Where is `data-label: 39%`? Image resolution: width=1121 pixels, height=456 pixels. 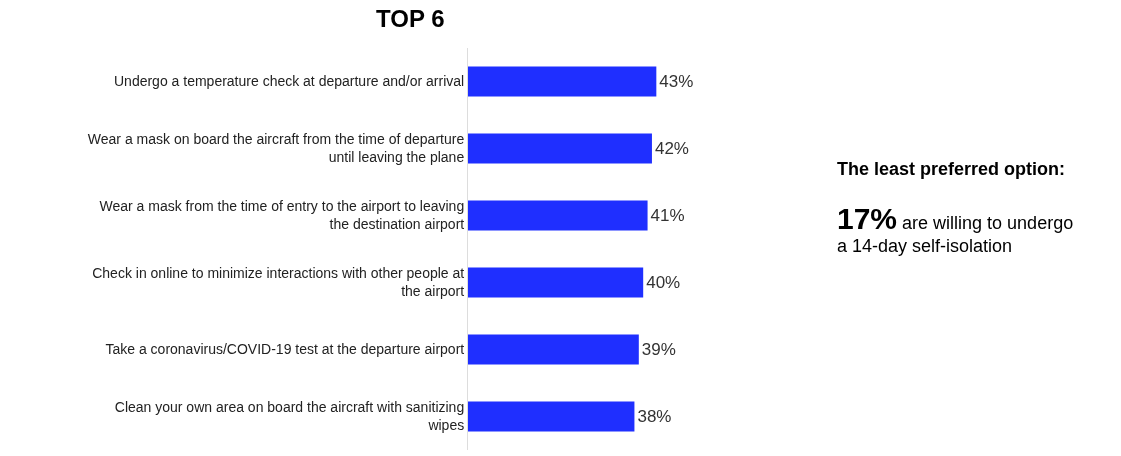 data-label: 39% is located at coordinates (658, 349).